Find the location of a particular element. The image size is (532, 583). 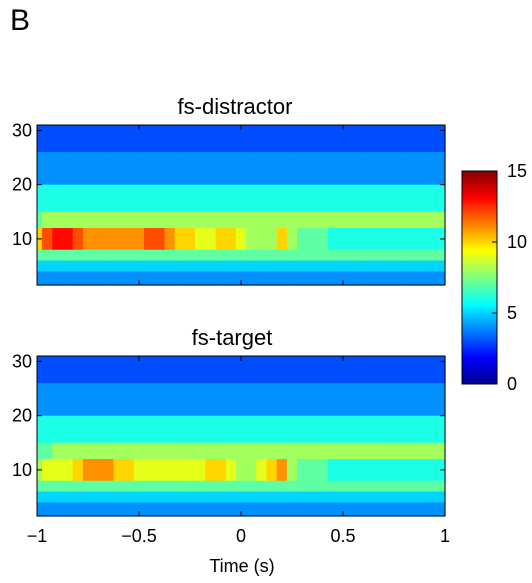

colorbar-tick-label: 5 is located at coordinates (512, 313).